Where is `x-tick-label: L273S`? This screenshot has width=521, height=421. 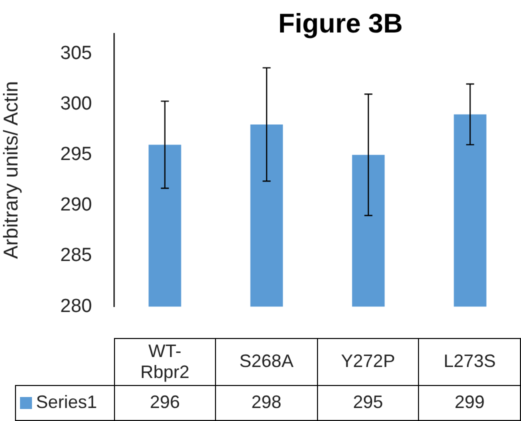 x-tick-label: L273S is located at coordinates (470, 361).